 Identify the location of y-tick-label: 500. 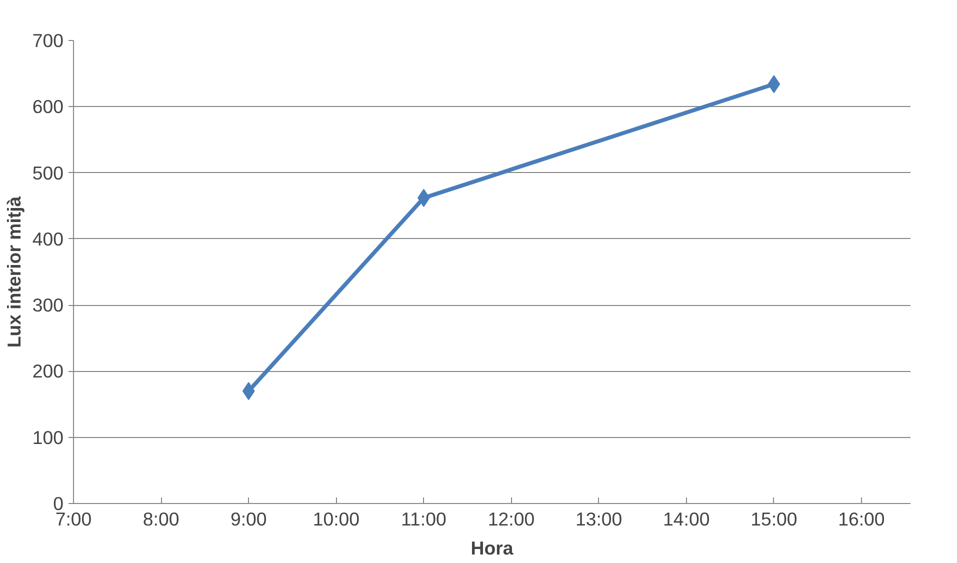
(48, 173).